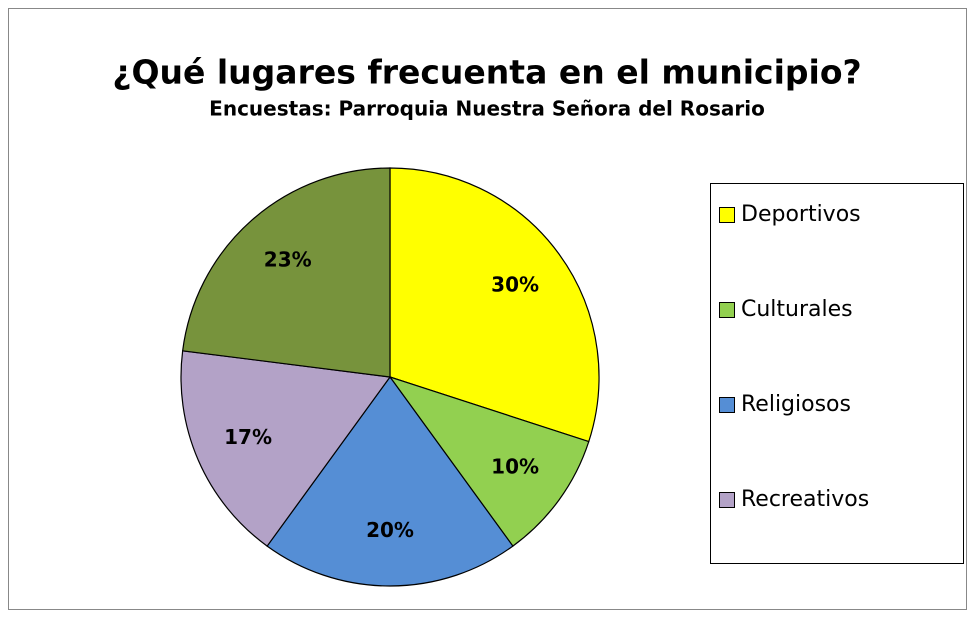  I want to click on legend-label: Culturales, so click(797, 309).